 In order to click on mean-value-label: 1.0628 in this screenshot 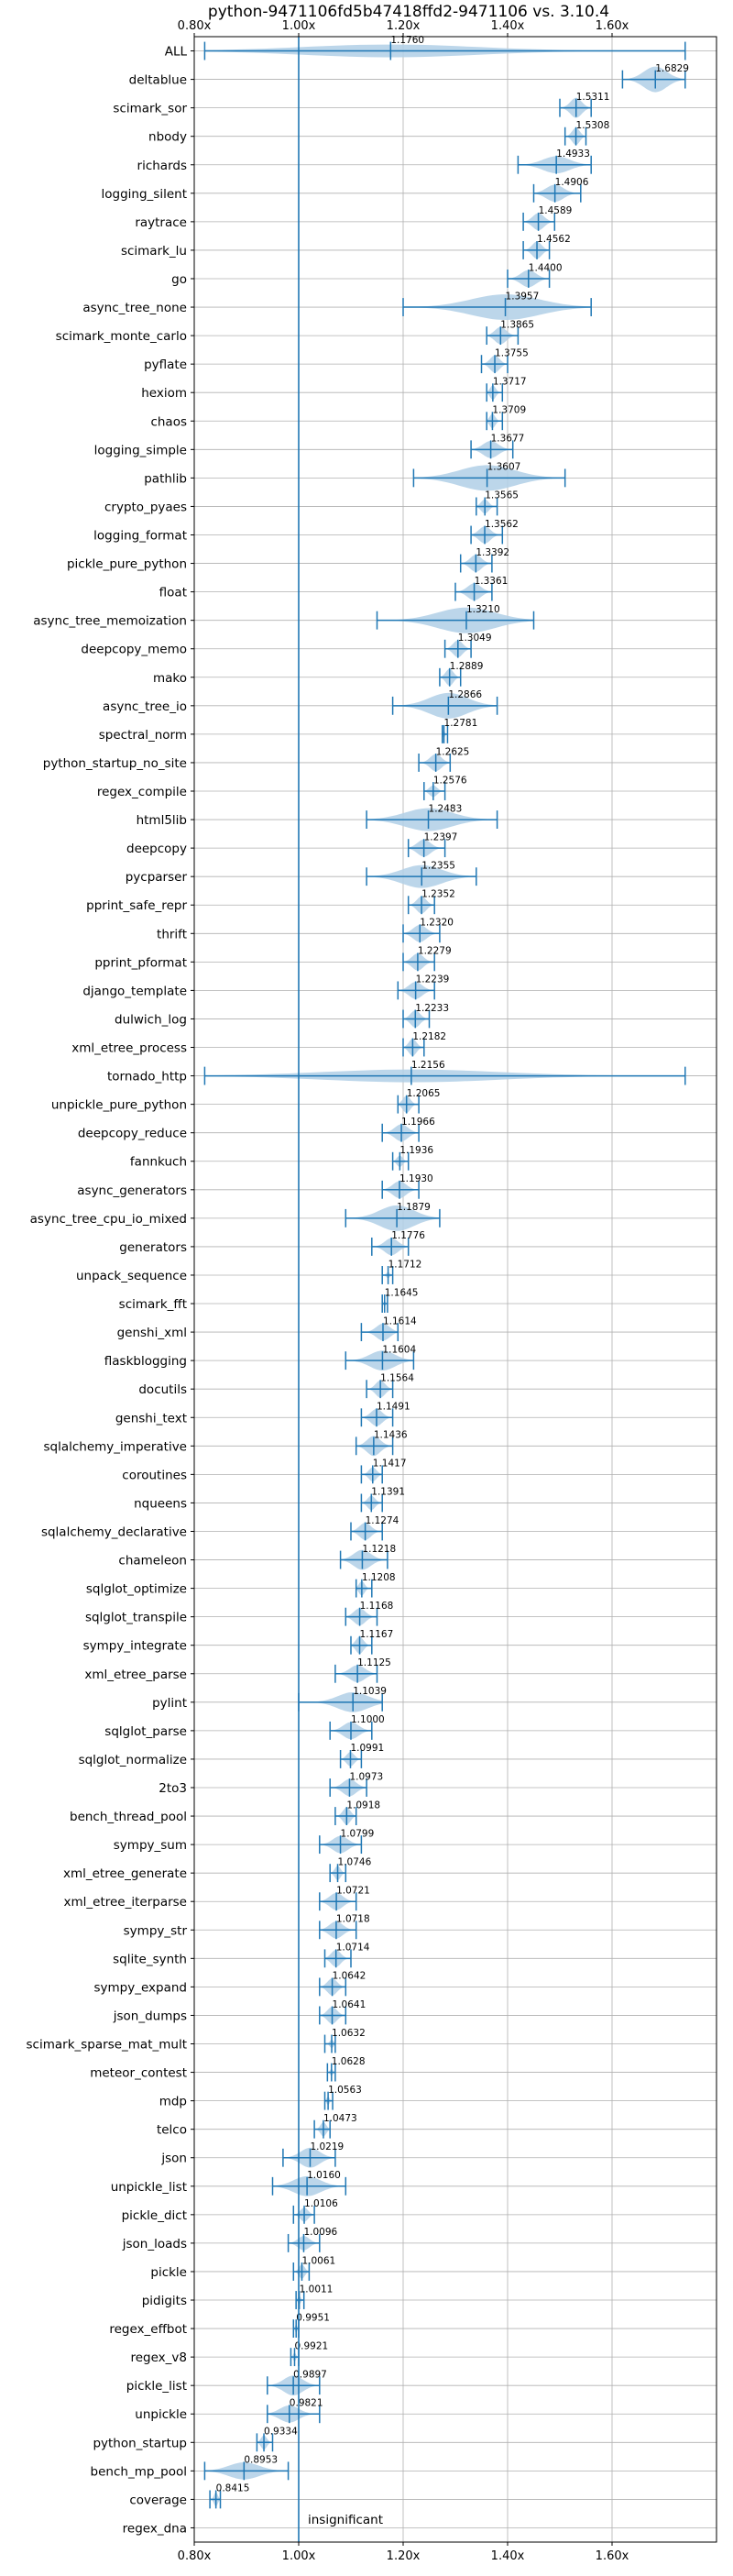, I will do `click(349, 2061)`.